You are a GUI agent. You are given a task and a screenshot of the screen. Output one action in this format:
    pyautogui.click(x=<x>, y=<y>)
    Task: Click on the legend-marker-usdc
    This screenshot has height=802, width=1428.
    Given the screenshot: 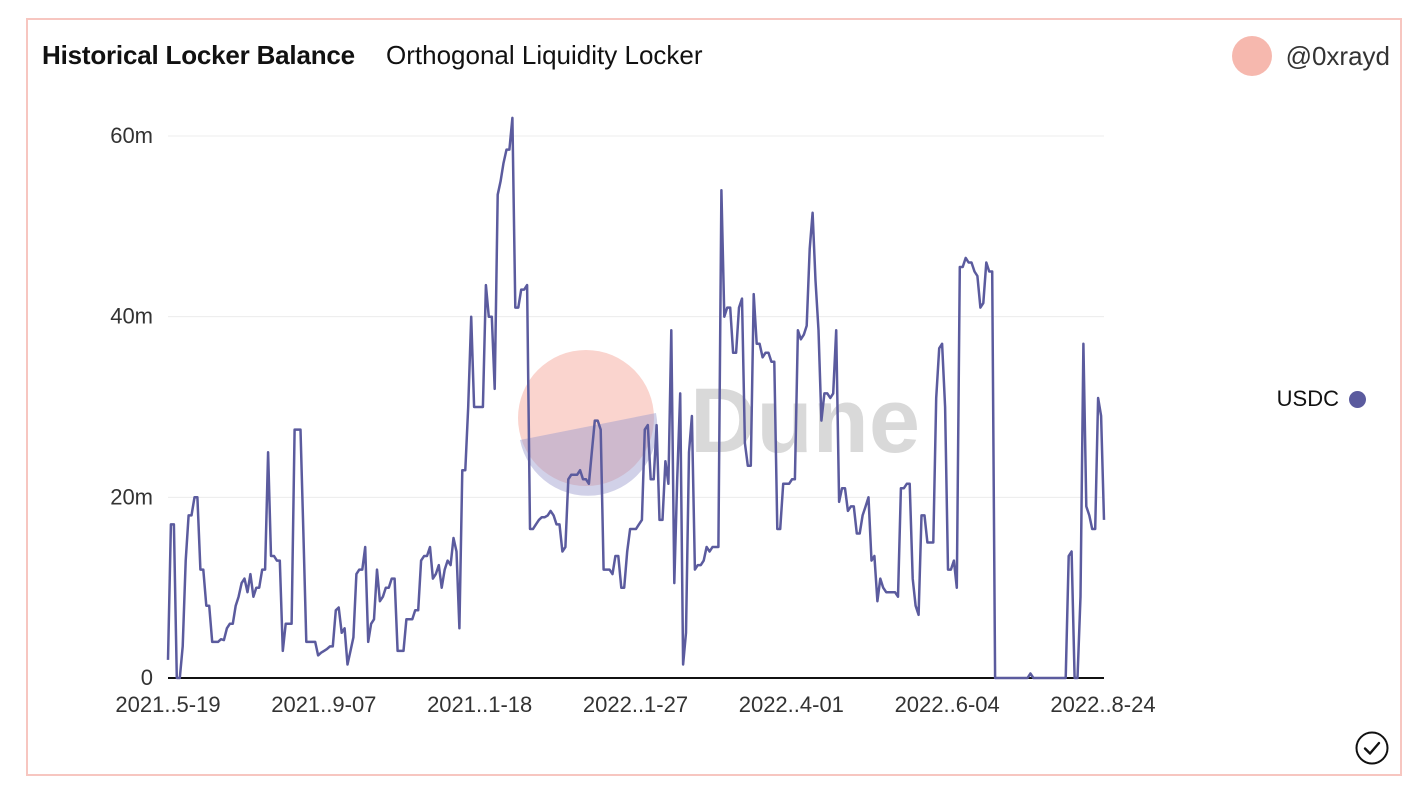 What is the action you would take?
    pyautogui.click(x=1357, y=399)
    